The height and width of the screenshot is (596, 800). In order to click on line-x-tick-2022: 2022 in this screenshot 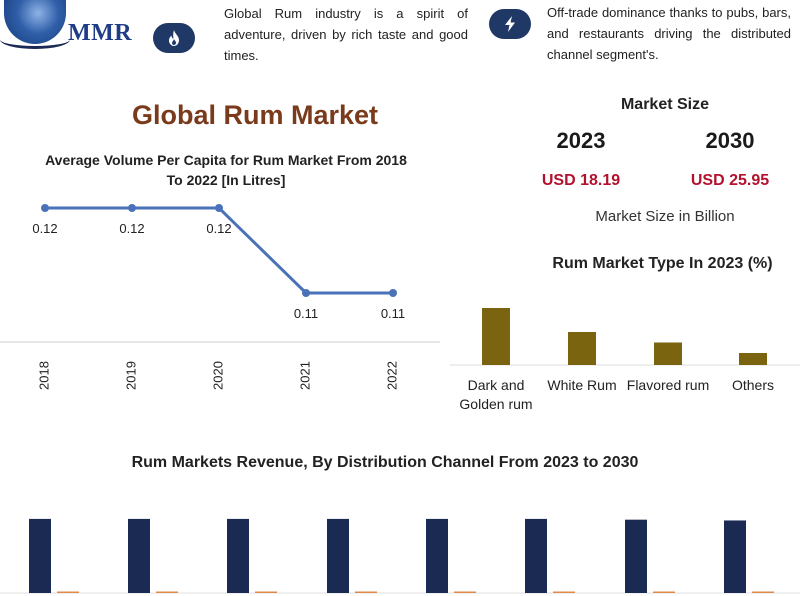, I will do `click(391, 375)`.